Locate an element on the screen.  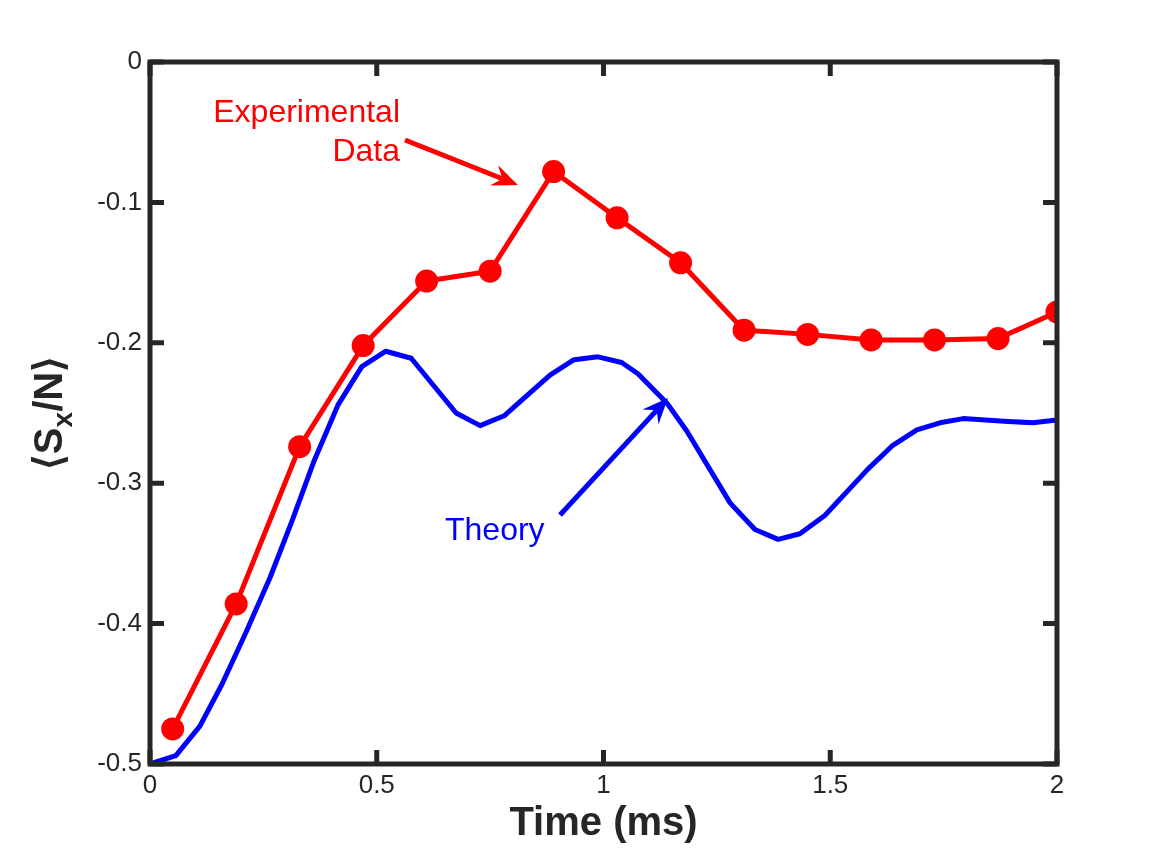
y-tick-label: -0.5 is located at coordinates (119, 762).